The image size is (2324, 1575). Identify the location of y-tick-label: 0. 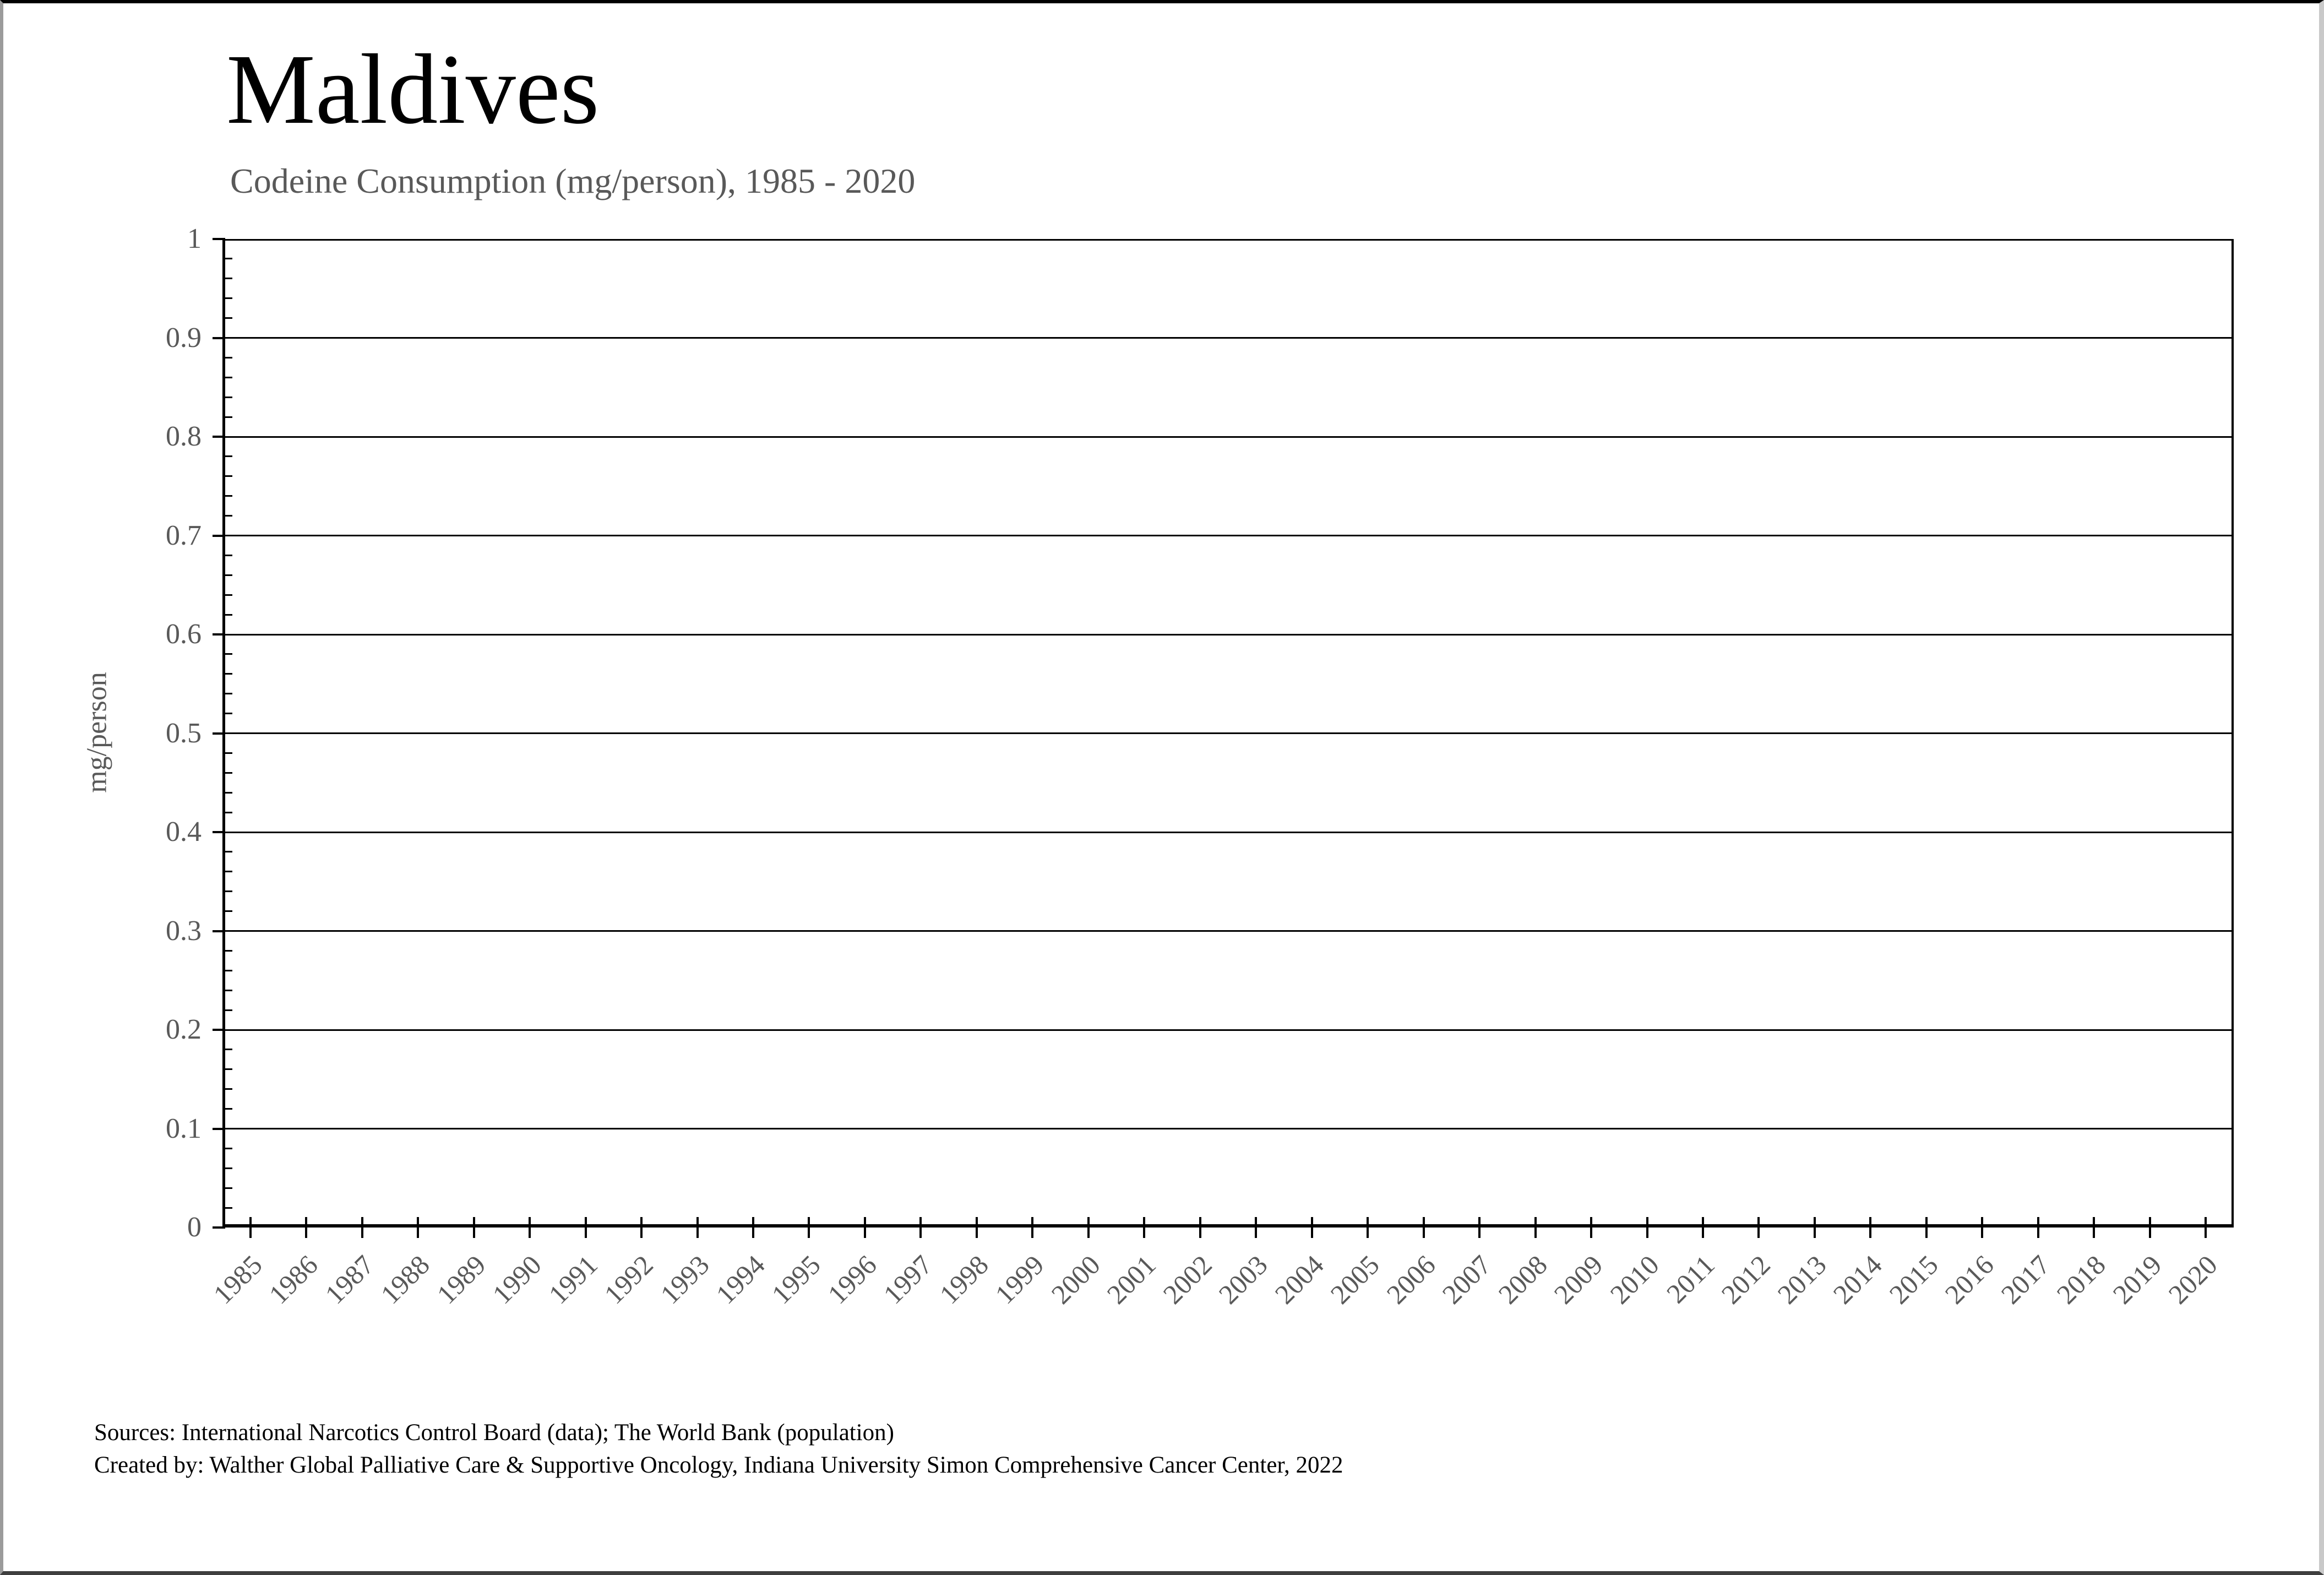
(195, 1227).